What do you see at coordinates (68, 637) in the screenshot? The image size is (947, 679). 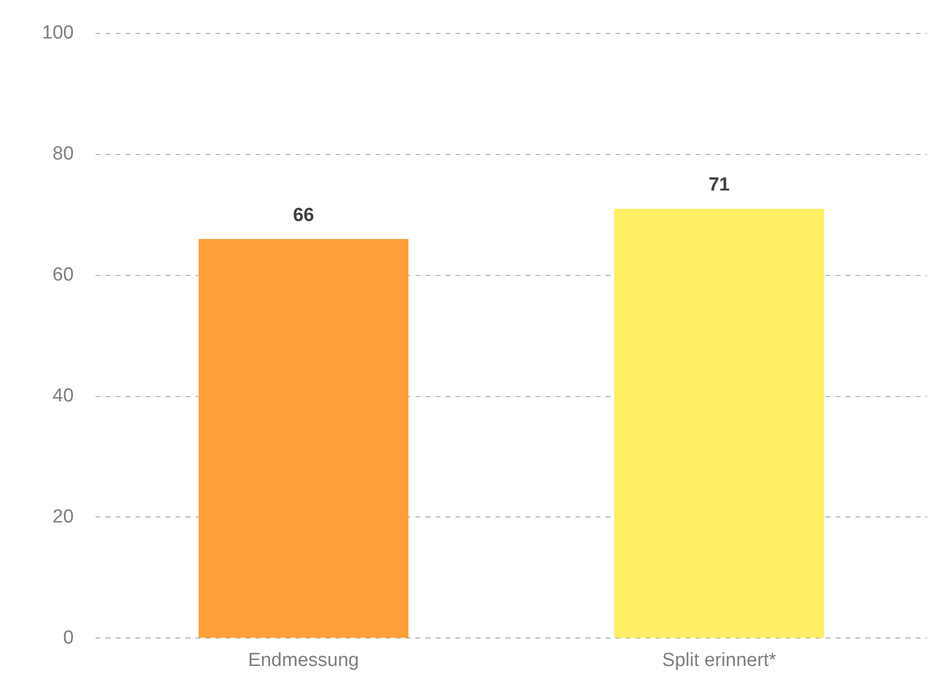 I see `y-tick-label: 0` at bounding box center [68, 637].